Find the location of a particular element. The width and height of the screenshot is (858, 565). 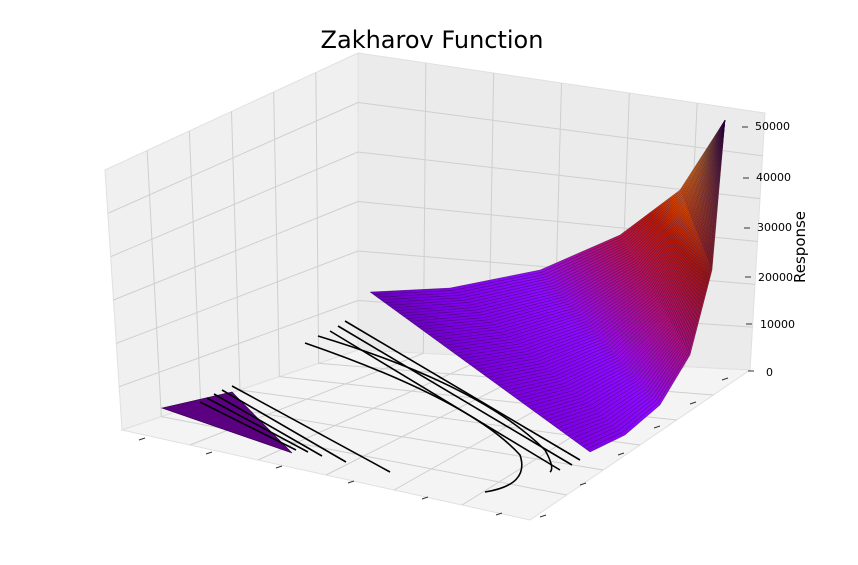

contour-lines is located at coordinates (390, 406).